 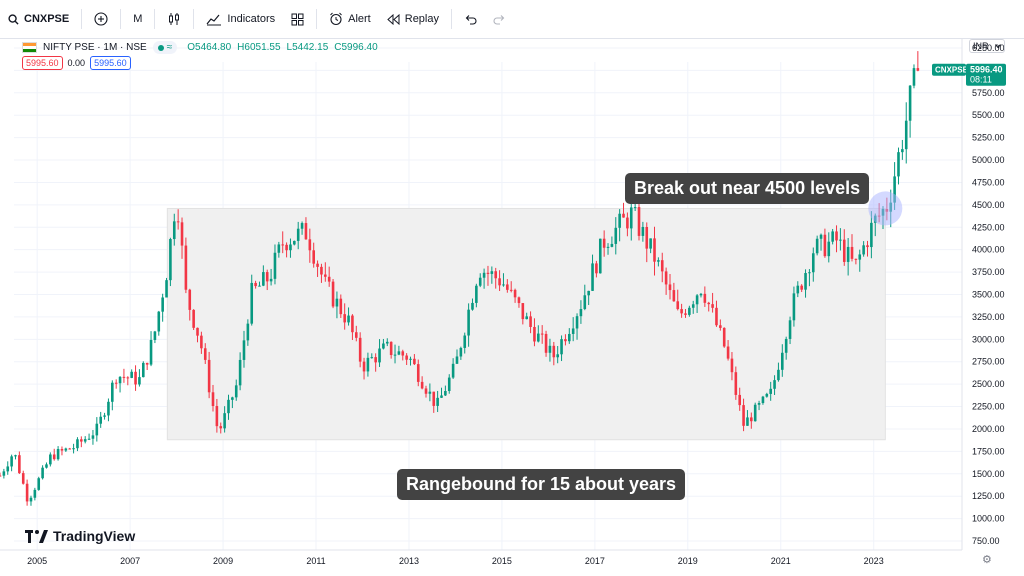 What do you see at coordinates (42, 63) in the screenshot?
I see `sell-price-button: 5995.60` at bounding box center [42, 63].